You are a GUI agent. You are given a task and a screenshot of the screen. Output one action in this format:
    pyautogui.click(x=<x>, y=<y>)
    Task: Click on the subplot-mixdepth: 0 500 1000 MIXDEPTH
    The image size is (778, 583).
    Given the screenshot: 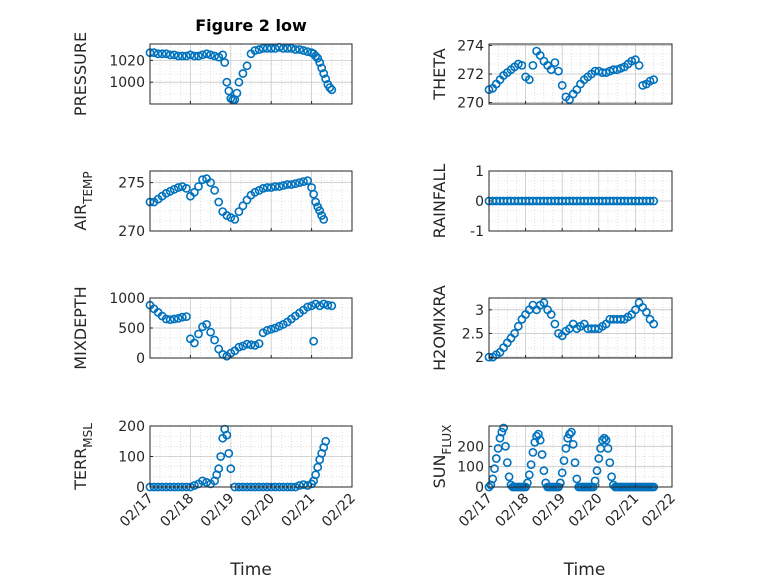 What is the action you would take?
    pyautogui.click(x=212, y=328)
    